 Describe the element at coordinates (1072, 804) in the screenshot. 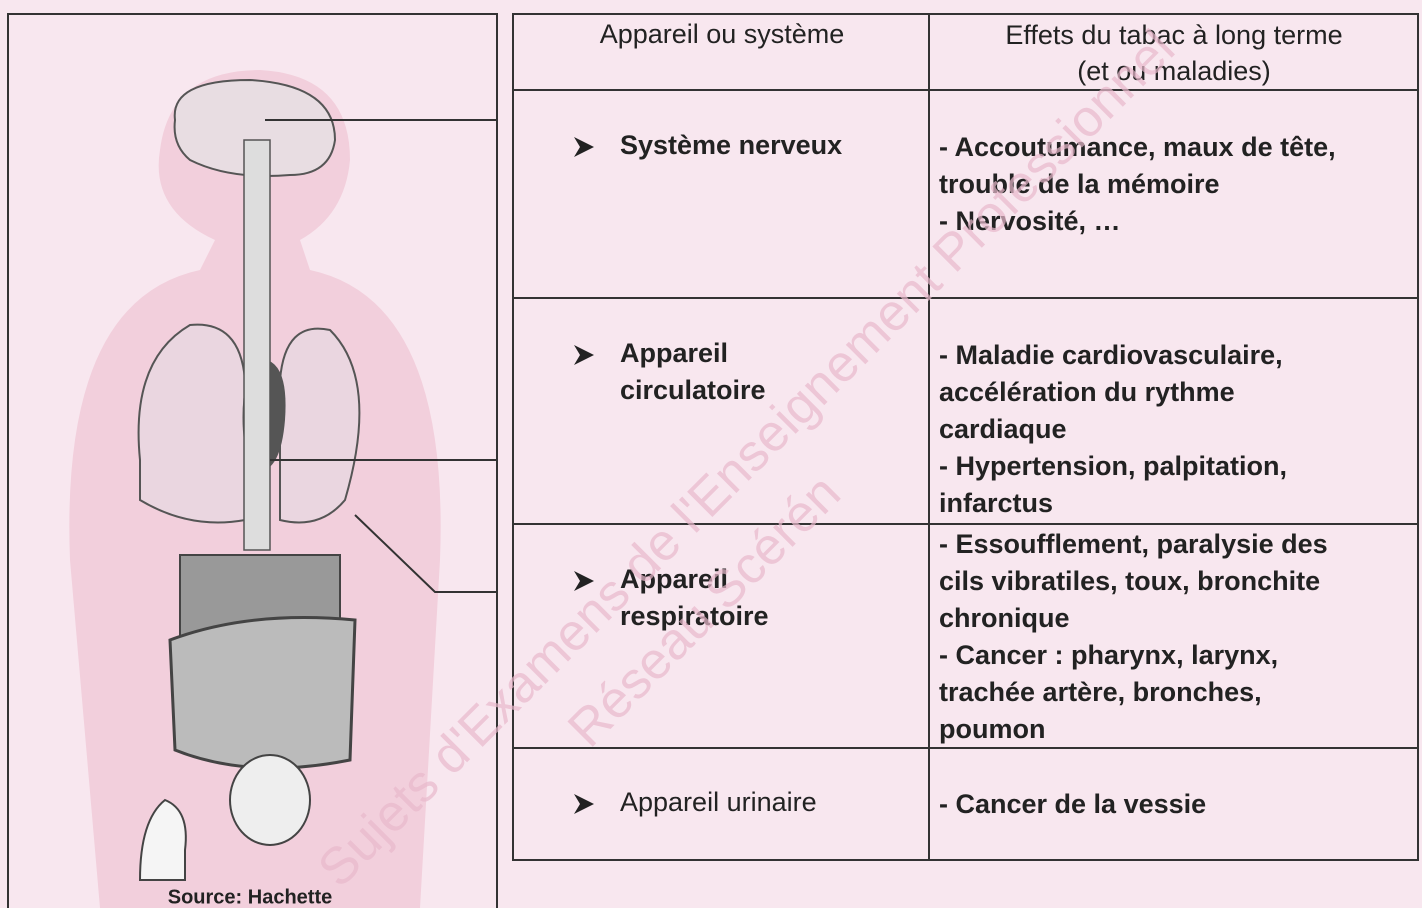

I see `effect-line: - Cancer de la vessie` at that location.